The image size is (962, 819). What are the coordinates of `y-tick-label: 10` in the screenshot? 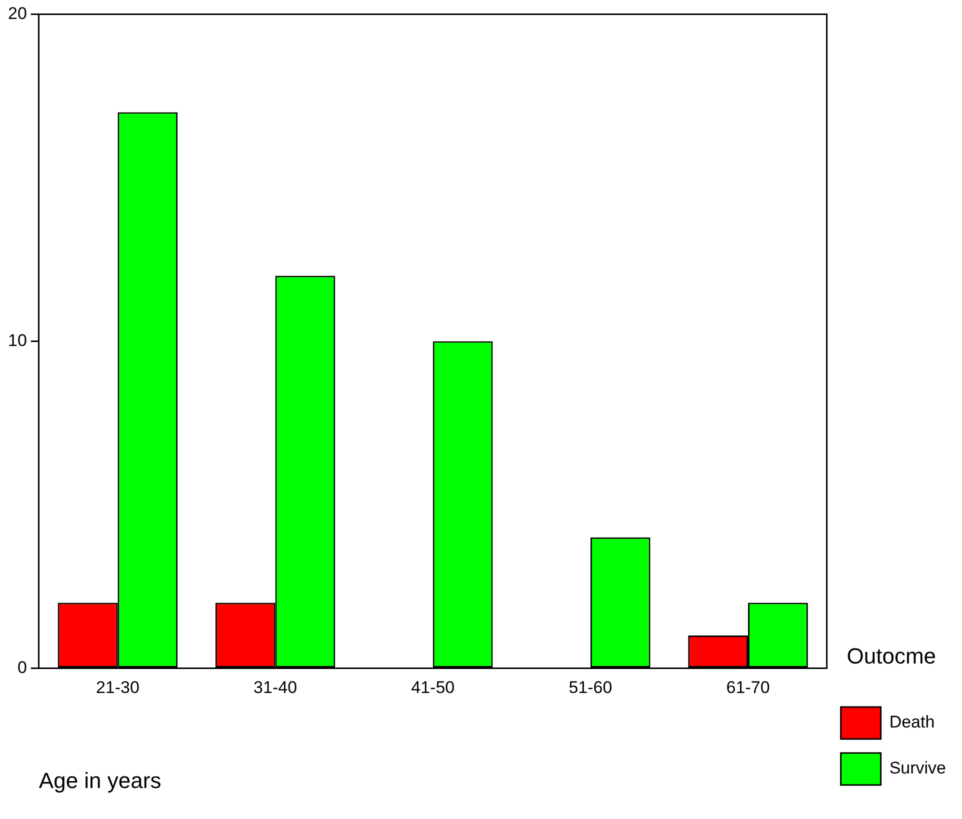 It's located at (17, 340).